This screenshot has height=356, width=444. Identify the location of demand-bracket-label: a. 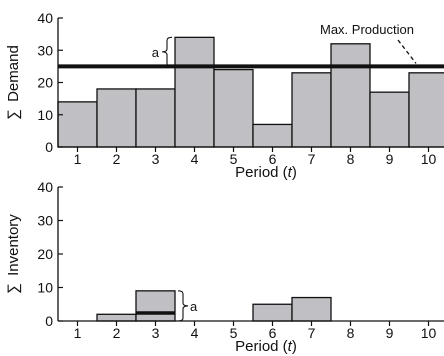
(156, 52).